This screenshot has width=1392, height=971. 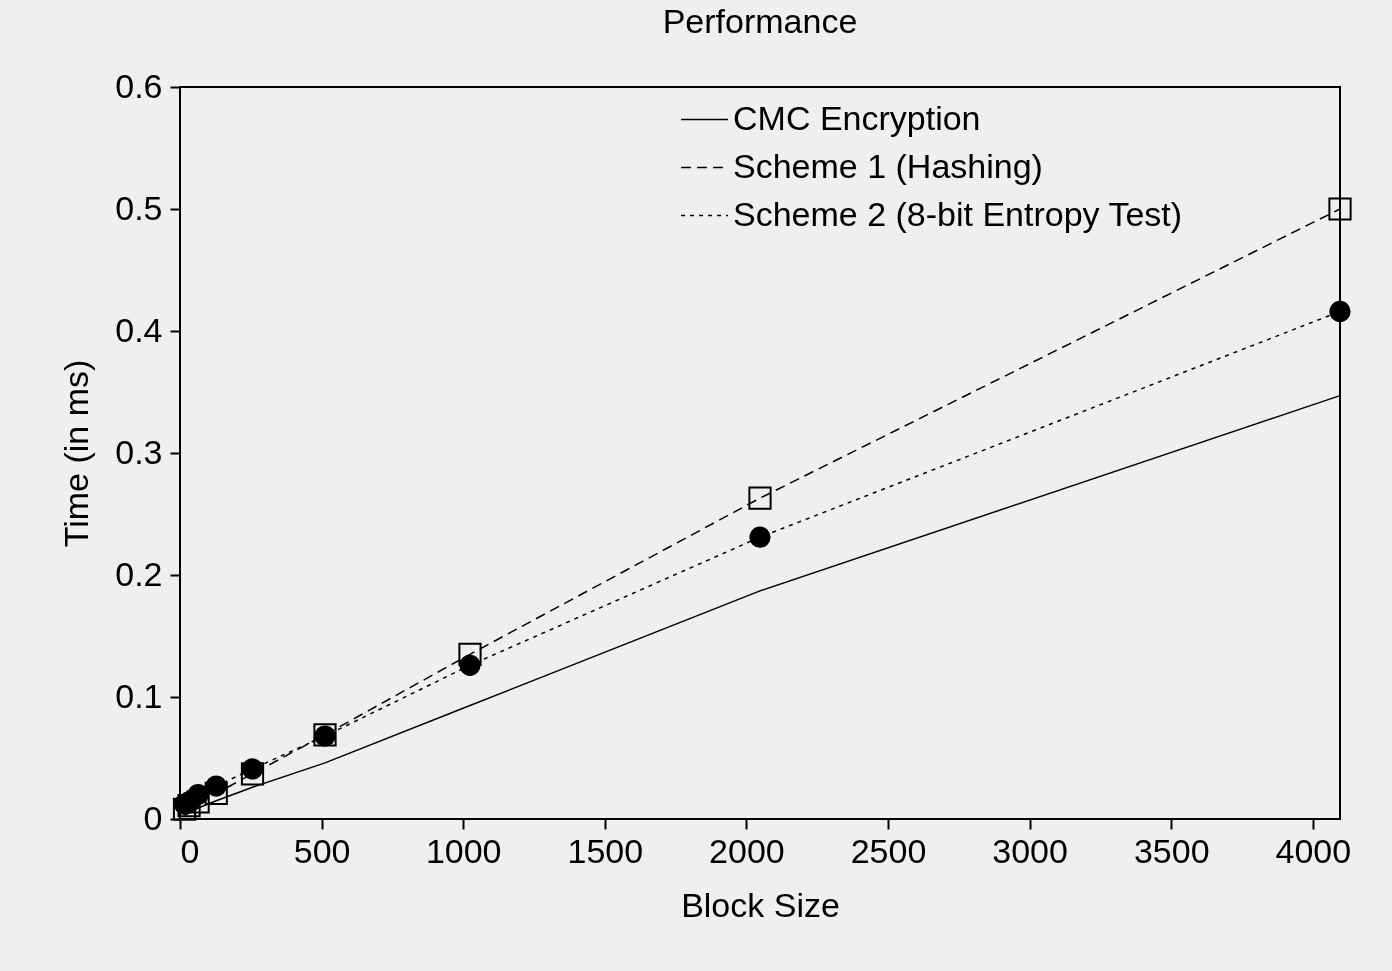 What do you see at coordinates (190, 850) in the screenshot?
I see `x-tick-label: 0` at bounding box center [190, 850].